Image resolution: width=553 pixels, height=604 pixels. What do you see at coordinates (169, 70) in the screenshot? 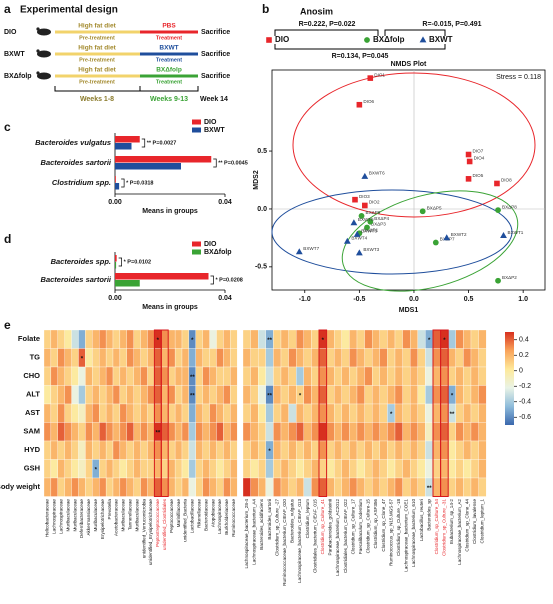
I see `treatment-label: BXΔfolp` at bounding box center [169, 70].